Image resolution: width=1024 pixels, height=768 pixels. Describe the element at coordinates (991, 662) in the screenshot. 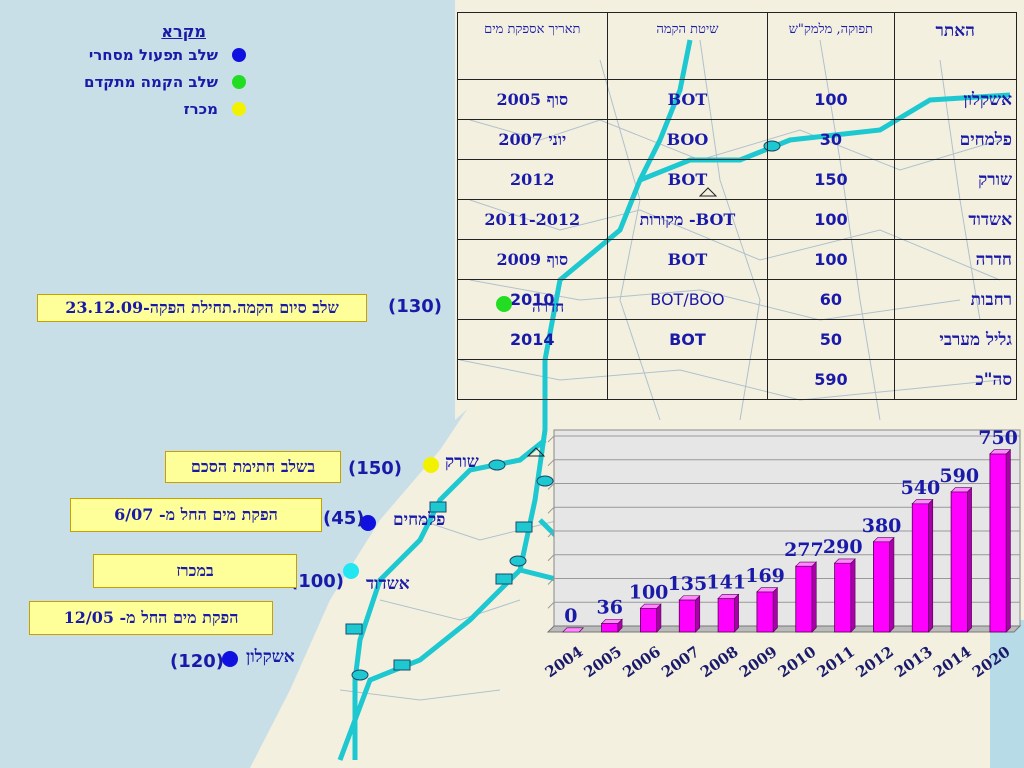

I see `chart-tick-label: 2020` at that location.